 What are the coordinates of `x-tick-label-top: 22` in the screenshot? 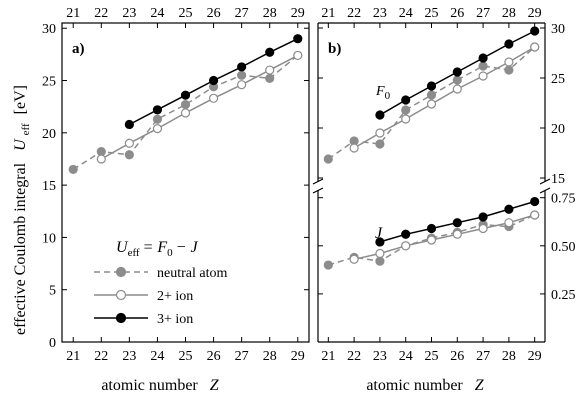 It's located at (354, 13).